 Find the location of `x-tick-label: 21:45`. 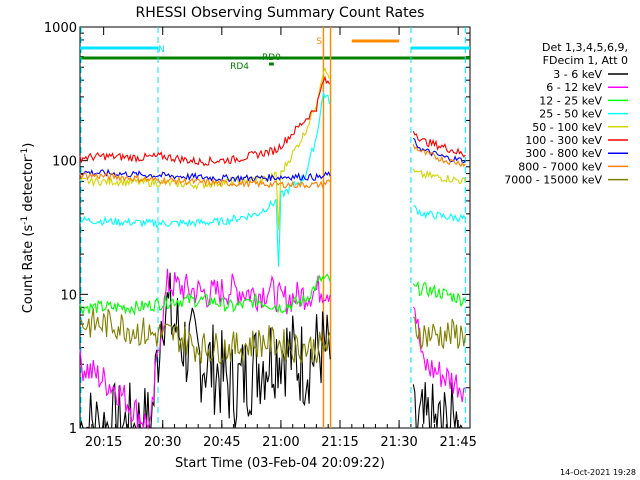

x-tick-label: 21:45 is located at coordinates (457, 442).